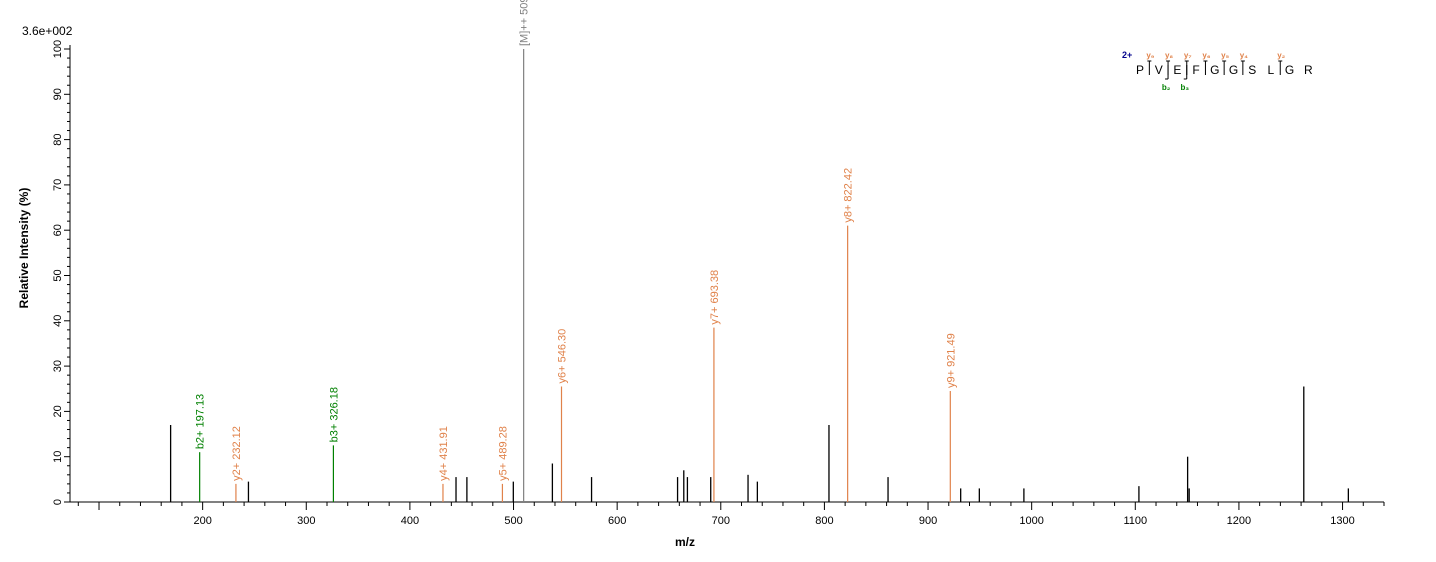 The width and height of the screenshot is (1436, 562). Describe the element at coordinates (334, 414) in the screenshot. I see `peak-label: b3+ 326.18` at that location.